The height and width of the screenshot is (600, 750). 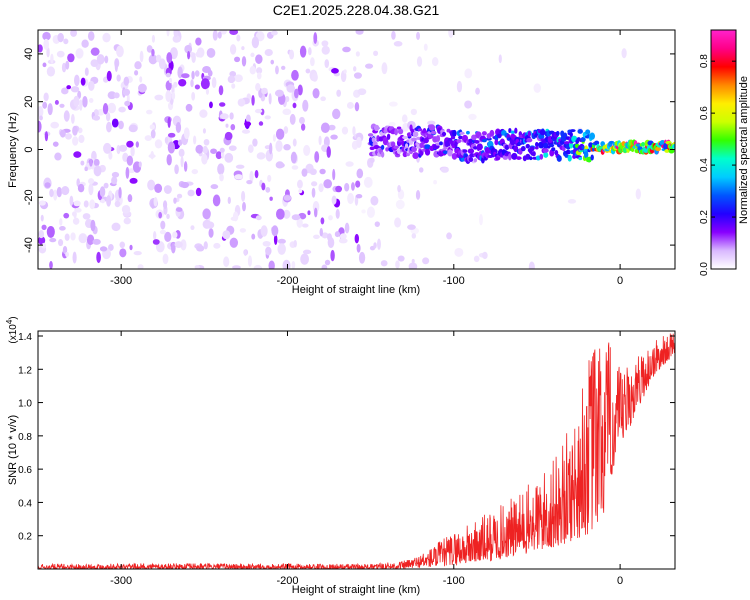 I want to click on chart-title: C2E1.2025.228.04.38.G21, so click(x=356, y=10).